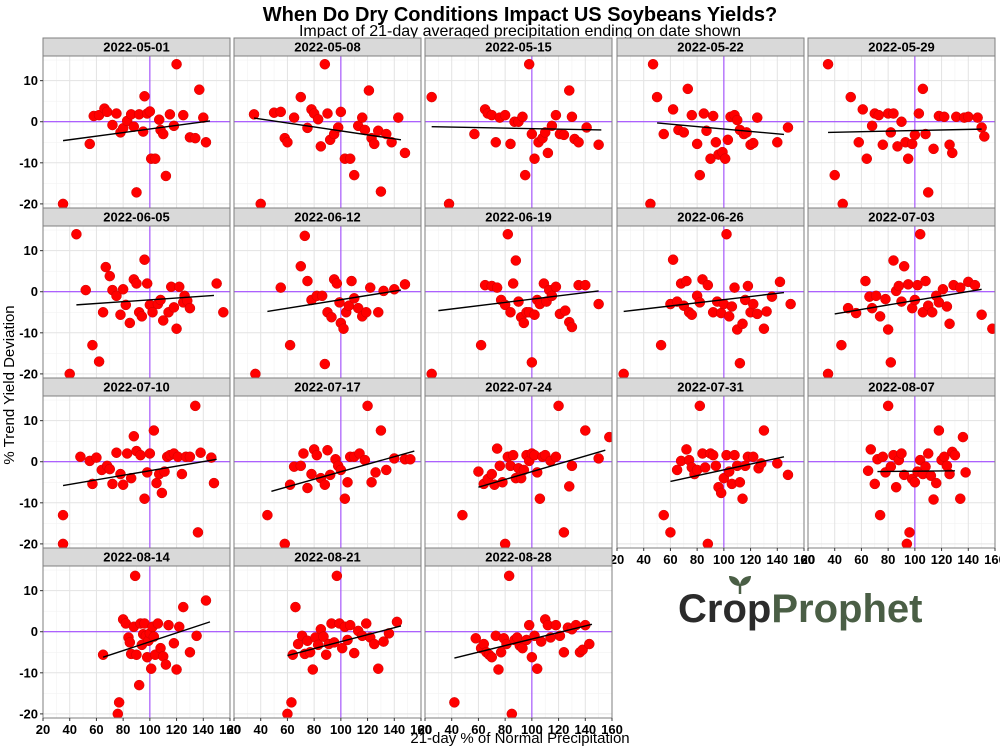 The width and height of the screenshot is (1000, 750). What do you see at coordinates (518, 123) in the screenshot?
I see `facet-panel: 2022-05-15` at bounding box center [518, 123].